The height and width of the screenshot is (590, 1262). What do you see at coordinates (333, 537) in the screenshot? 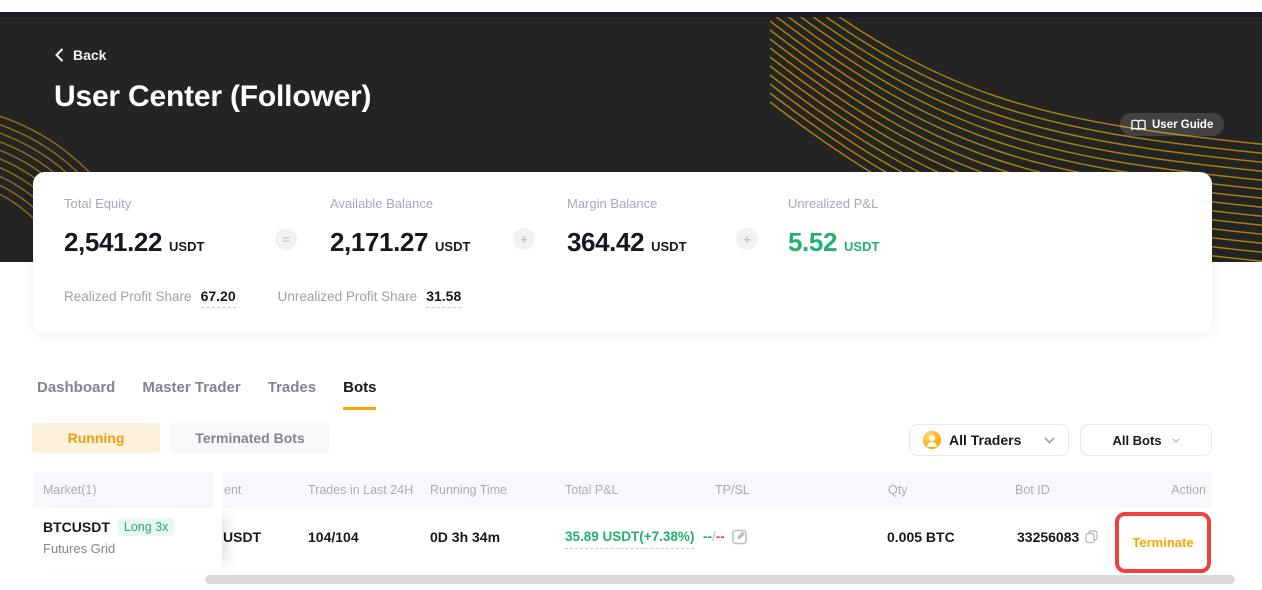
I see `trades-24h-cell: 104/104` at bounding box center [333, 537].